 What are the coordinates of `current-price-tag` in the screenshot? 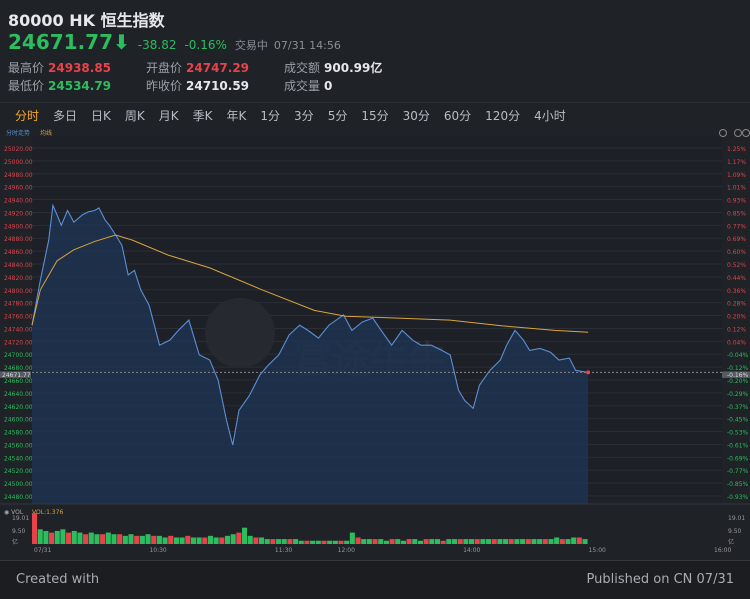 It's located at (15, 374).